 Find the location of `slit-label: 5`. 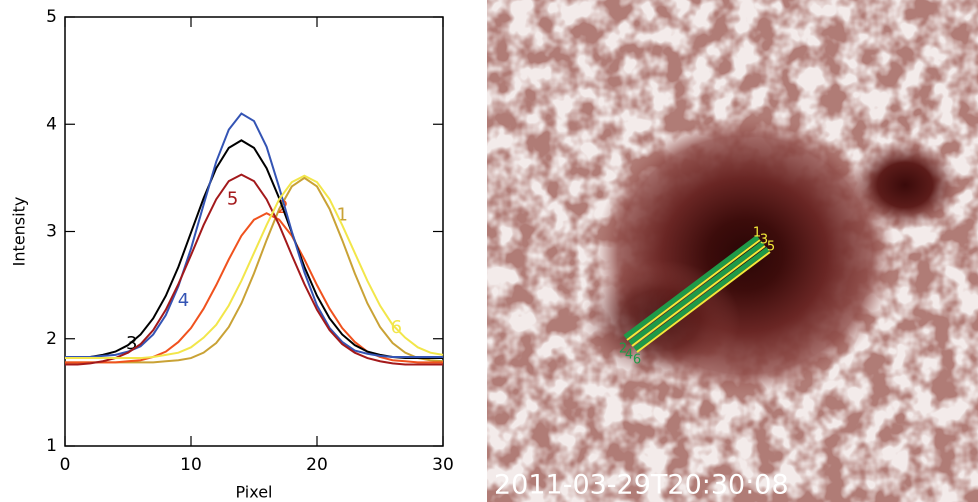

slit-label: 5 is located at coordinates (771, 247).